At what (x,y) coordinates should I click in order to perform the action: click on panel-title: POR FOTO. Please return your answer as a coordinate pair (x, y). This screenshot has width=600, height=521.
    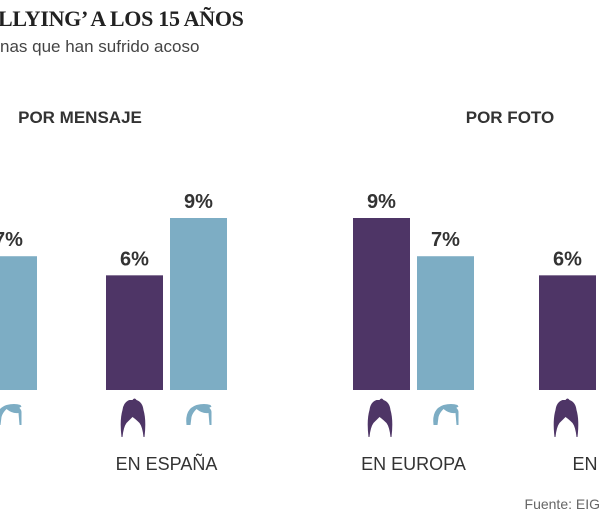
    Looking at the image, I should click on (510, 117).